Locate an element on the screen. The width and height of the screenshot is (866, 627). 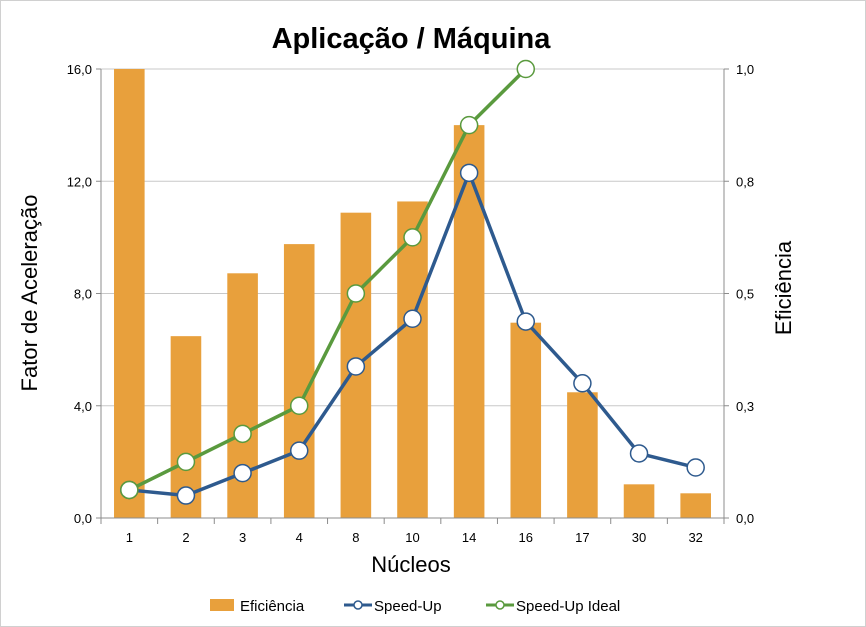
legend-marker-speed-up is located at coordinates (358, 605).